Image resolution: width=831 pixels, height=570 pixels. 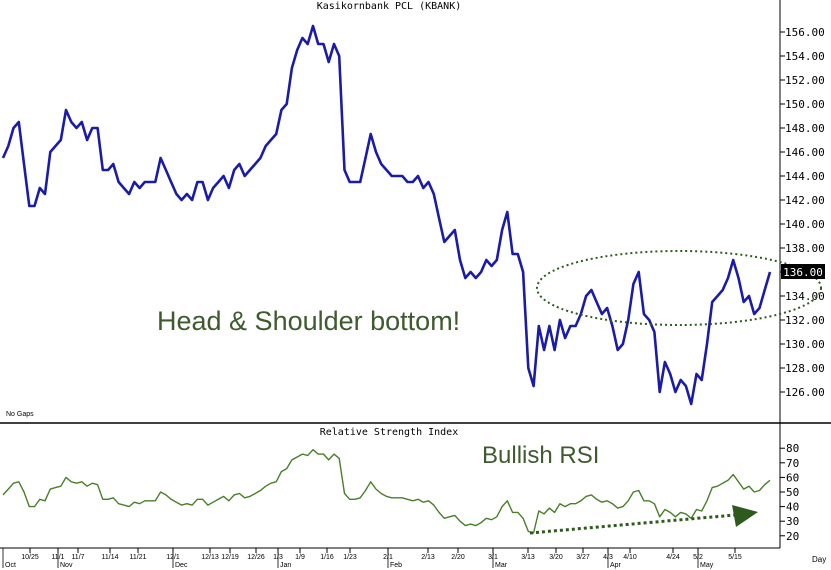 I want to click on price-axis-tick-label: 152.00, so click(x=805, y=80).